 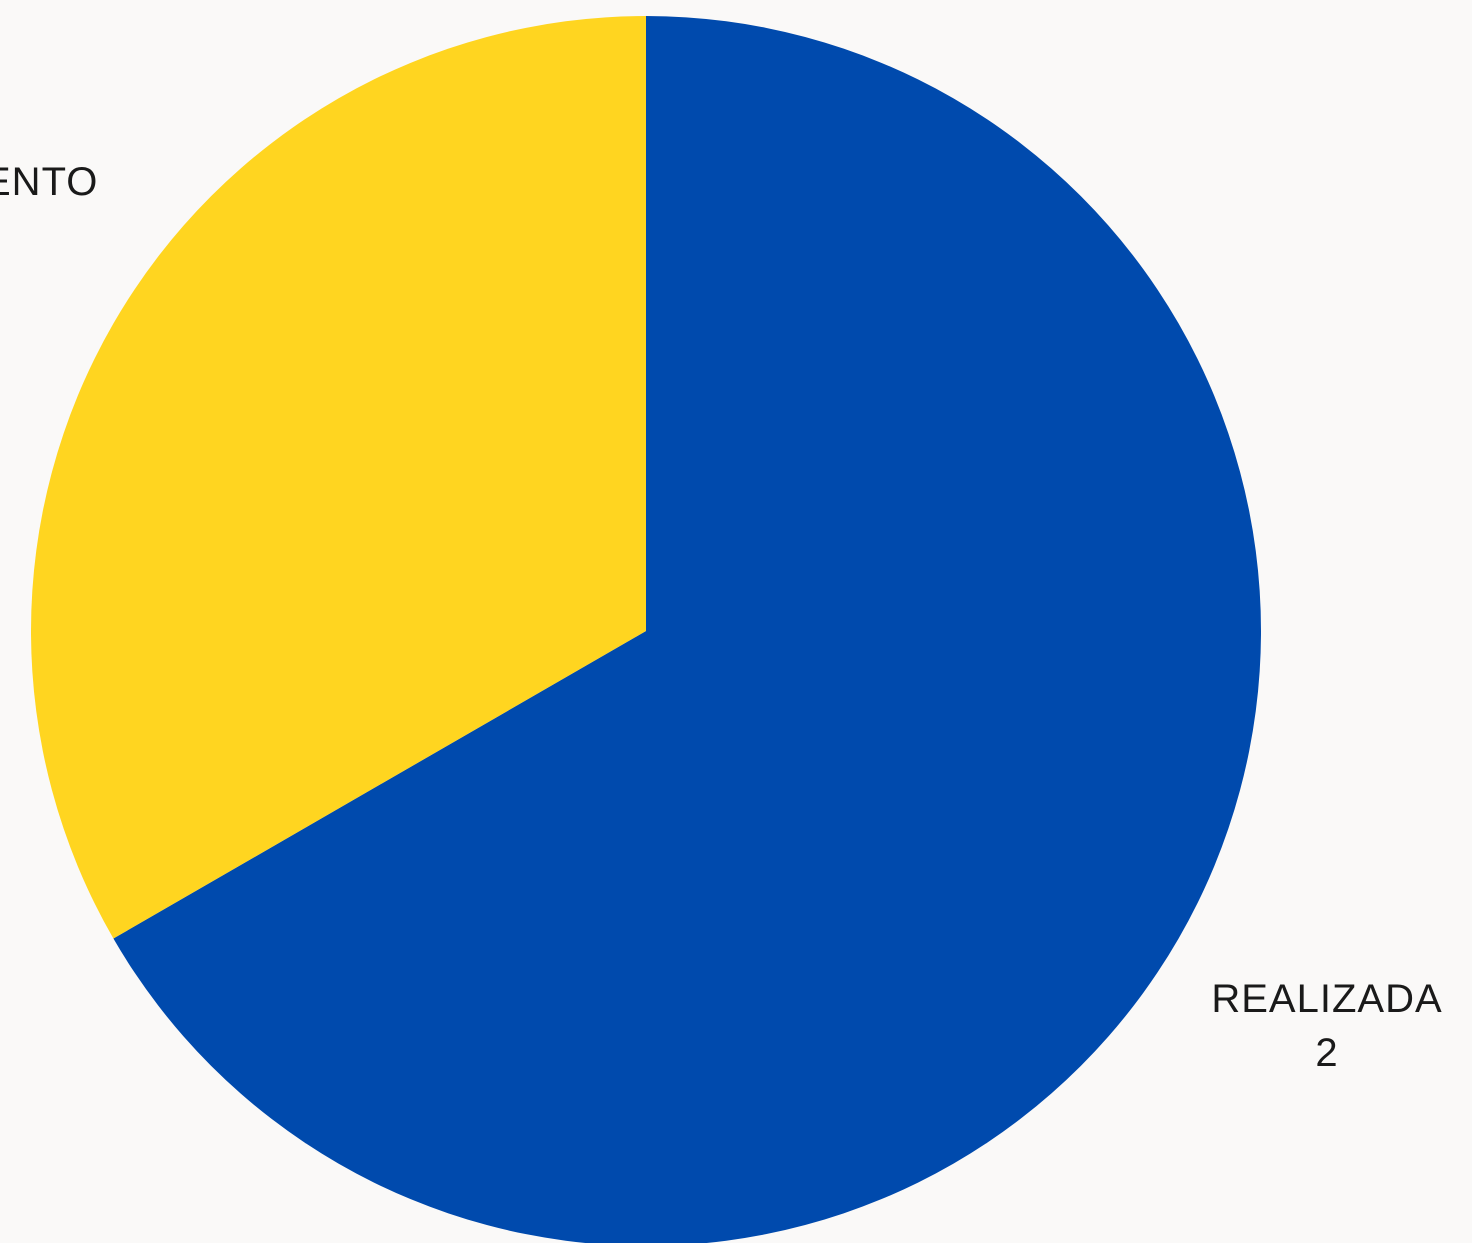 What do you see at coordinates (1326, 999) in the screenshot?
I see `slice-label-realizada: REALIZADA` at bounding box center [1326, 999].